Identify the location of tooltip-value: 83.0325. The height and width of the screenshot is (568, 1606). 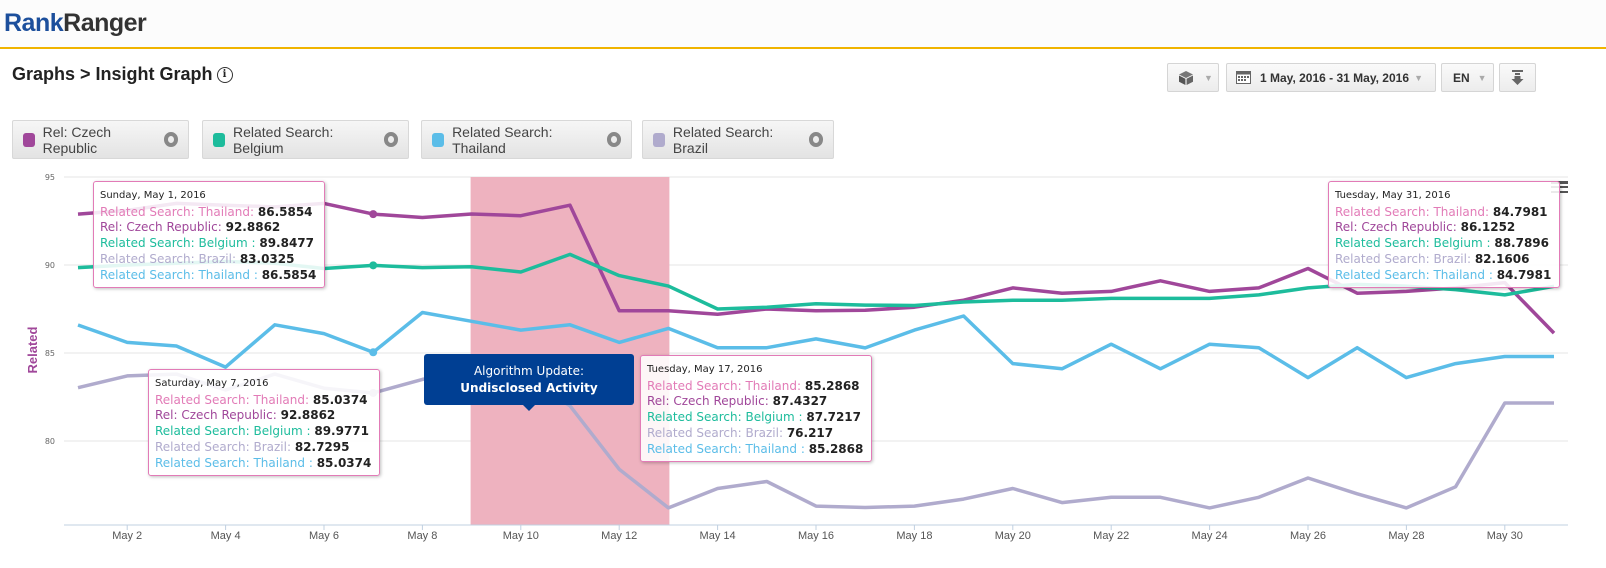
(267, 258).